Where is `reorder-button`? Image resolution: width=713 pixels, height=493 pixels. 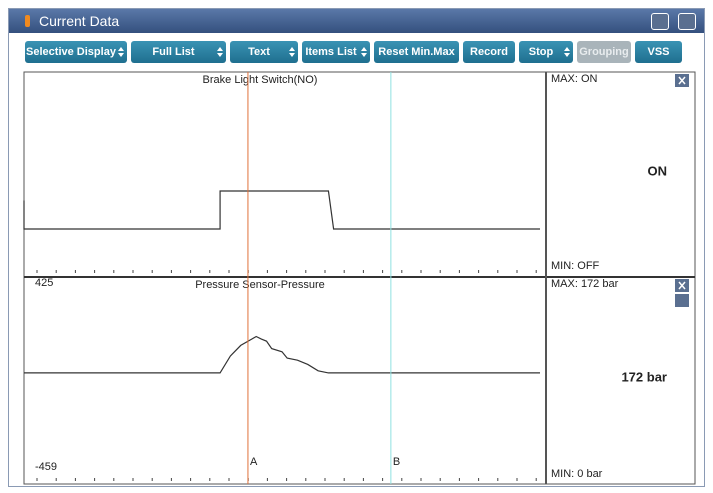 reorder-button is located at coordinates (682, 300).